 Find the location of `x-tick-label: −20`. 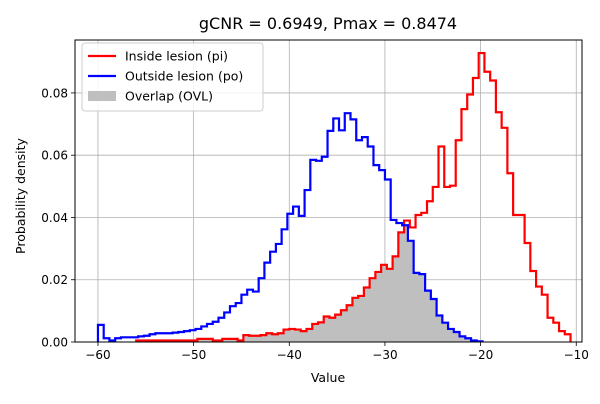

x-tick-label: −20 is located at coordinates (480, 355).